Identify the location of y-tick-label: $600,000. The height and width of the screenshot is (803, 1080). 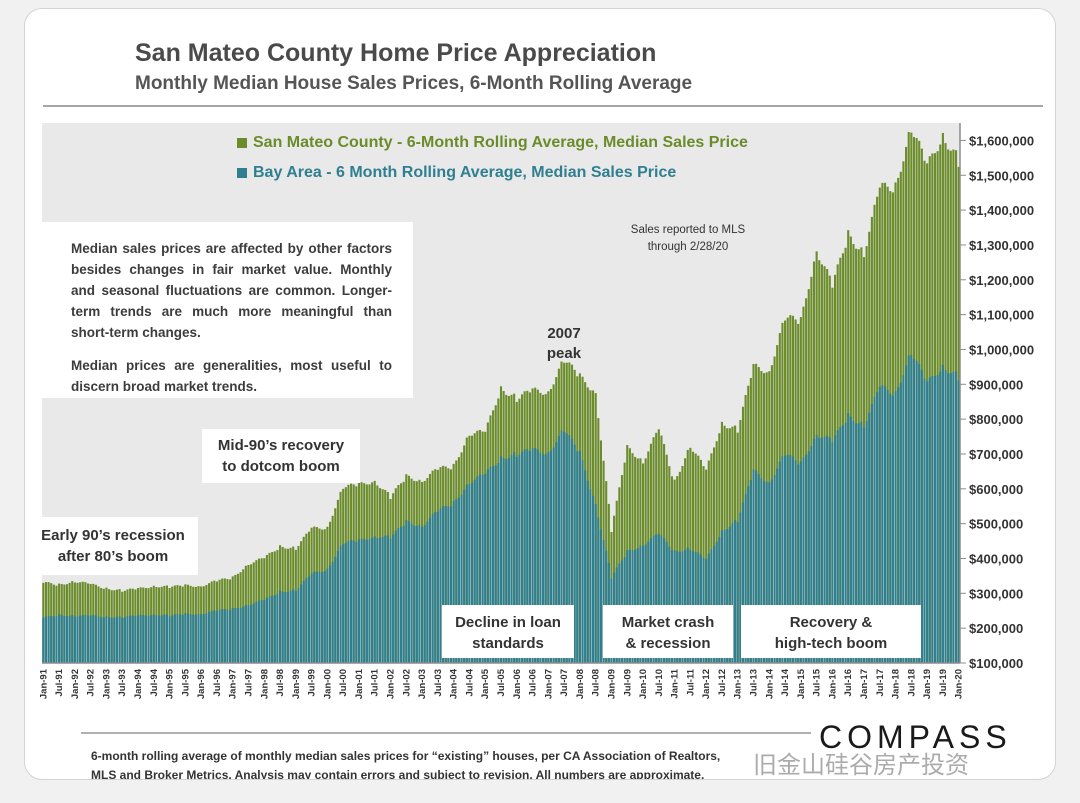
(996, 489).